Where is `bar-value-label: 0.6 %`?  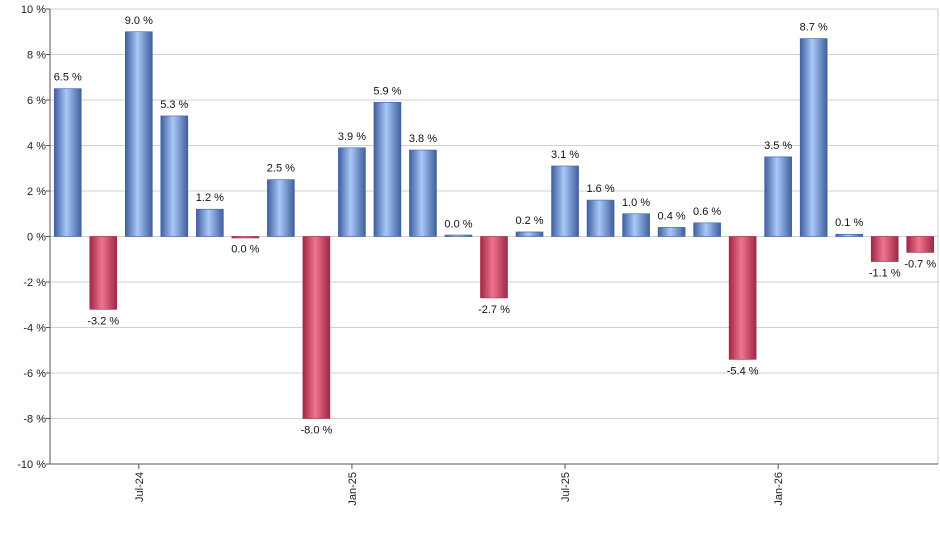
bar-value-label: 0.6 % is located at coordinates (707, 212).